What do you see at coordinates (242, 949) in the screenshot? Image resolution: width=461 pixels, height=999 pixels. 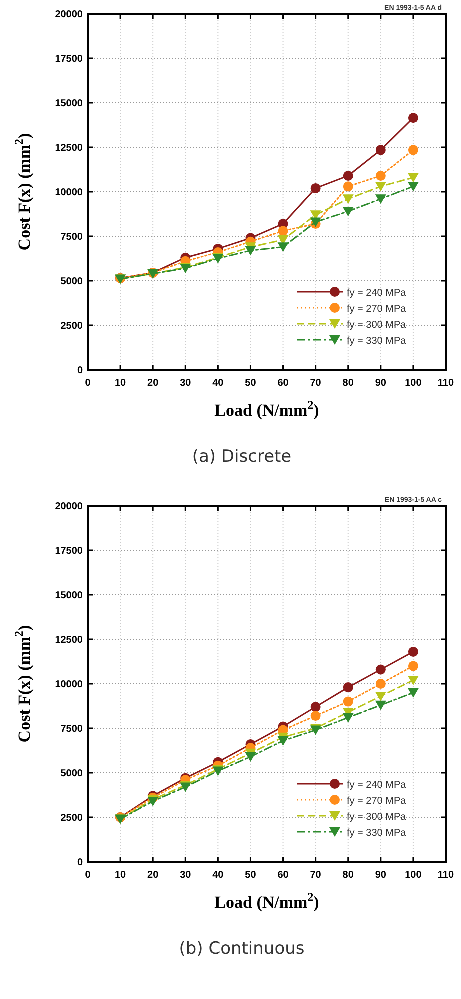 I see `text: (b) Continuous` at bounding box center [242, 949].